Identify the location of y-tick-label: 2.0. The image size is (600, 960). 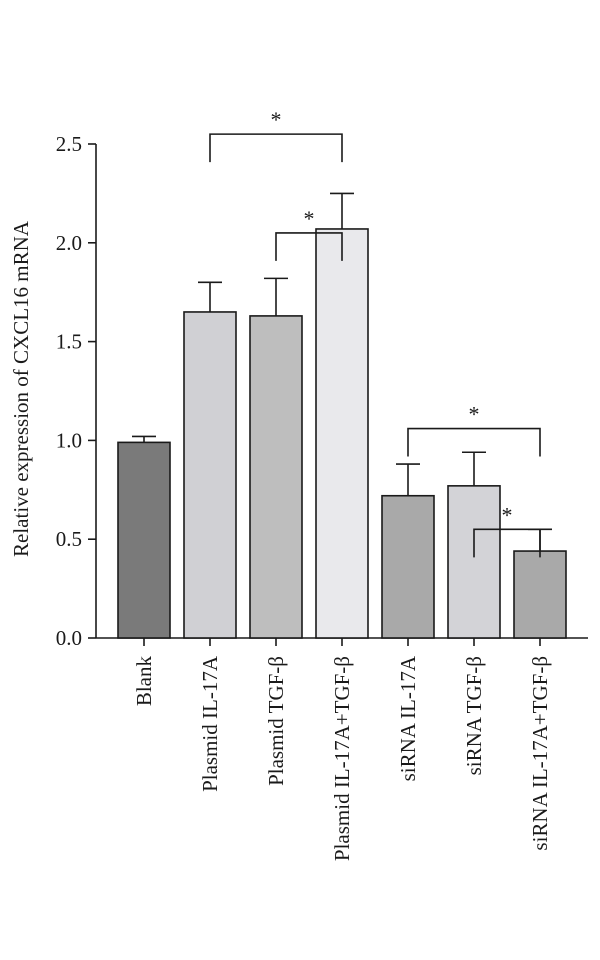
(69, 243).